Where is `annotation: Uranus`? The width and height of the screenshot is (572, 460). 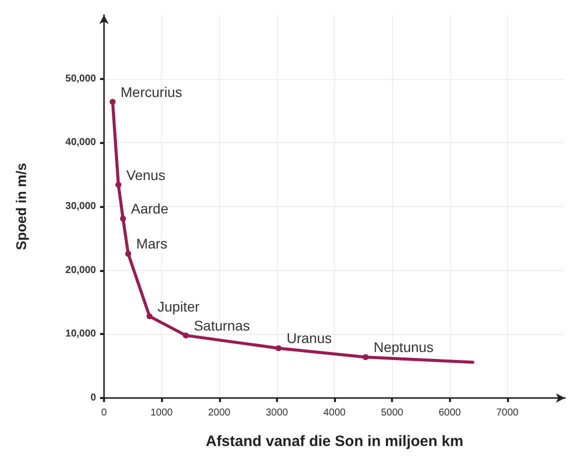
annotation: Uranus is located at coordinates (309, 338).